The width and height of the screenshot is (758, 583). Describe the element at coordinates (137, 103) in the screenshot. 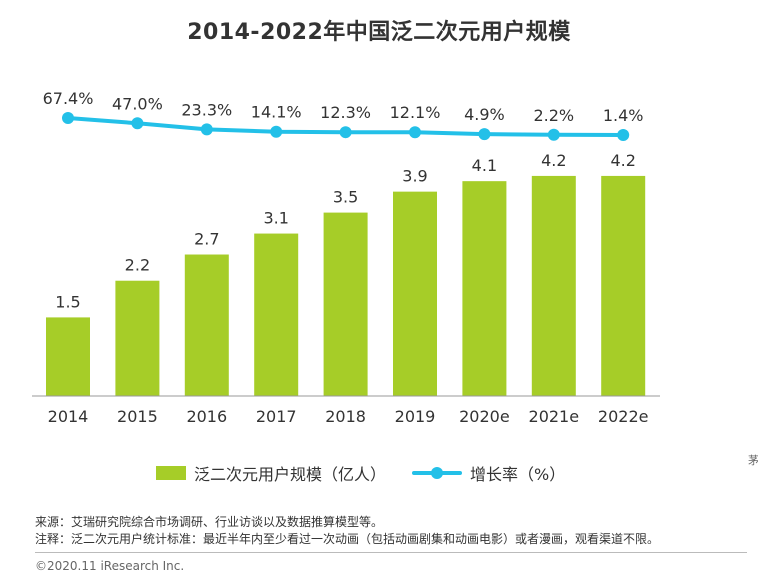

I see `growth-value-label: 47.0%` at that location.